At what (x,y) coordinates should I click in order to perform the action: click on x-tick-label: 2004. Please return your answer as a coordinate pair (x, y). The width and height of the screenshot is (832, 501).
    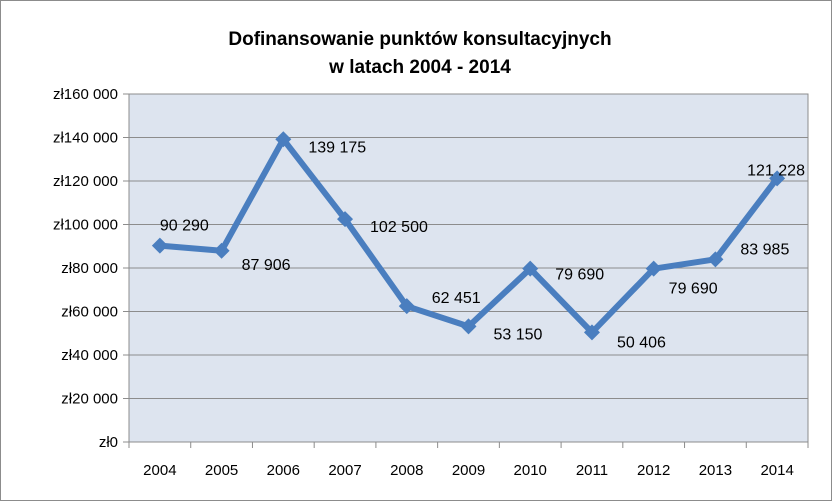
    Looking at the image, I should click on (159, 470).